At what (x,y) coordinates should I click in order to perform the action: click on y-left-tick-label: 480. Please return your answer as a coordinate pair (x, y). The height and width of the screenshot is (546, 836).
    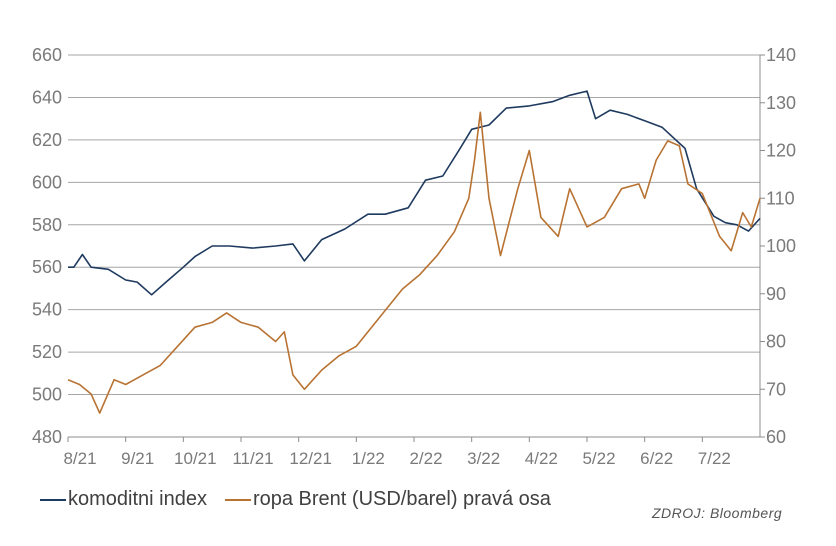
    Looking at the image, I should click on (47, 437).